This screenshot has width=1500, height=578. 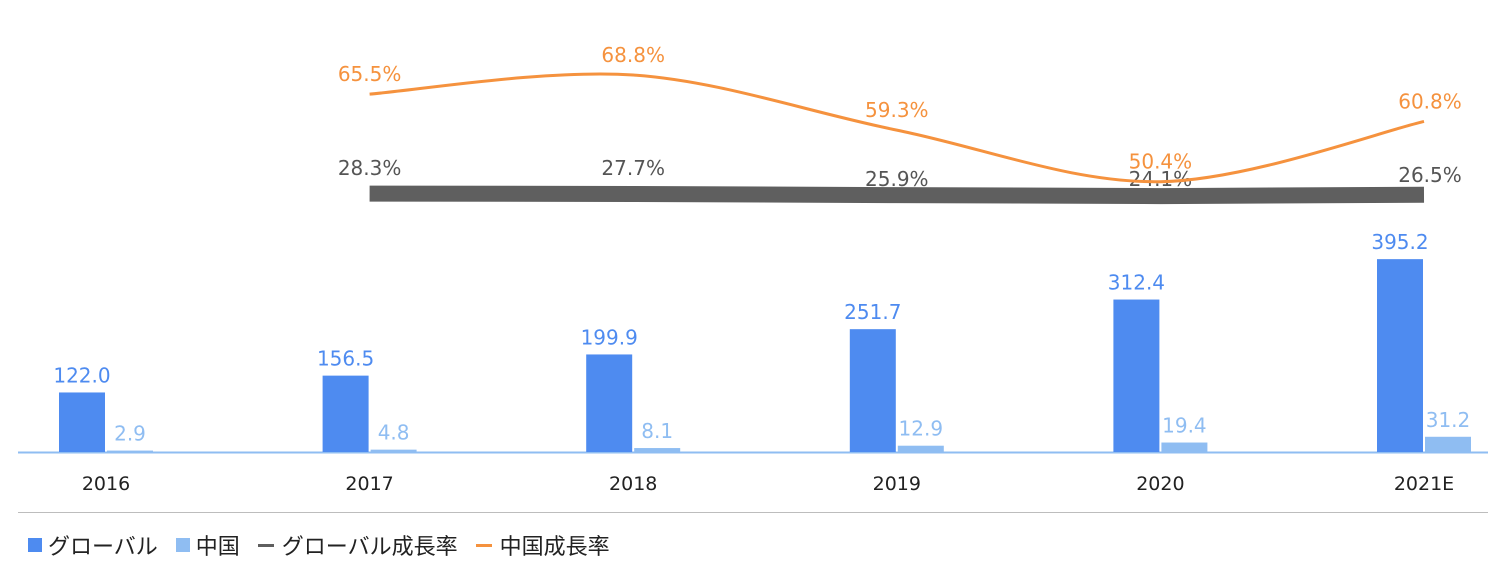 What do you see at coordinates (106, 484) in the screenshot?
I see `x-tick-label-2016: 2016` at bounding box center [106, 484].